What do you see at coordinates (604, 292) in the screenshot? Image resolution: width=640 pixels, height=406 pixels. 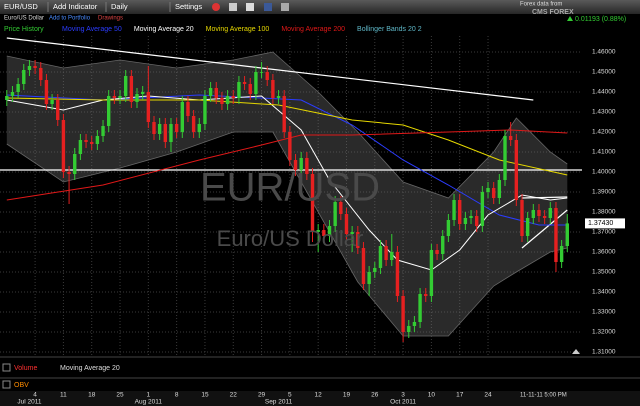 I see `y-tick-label: 1.34000` at bounding box center [604, 292].